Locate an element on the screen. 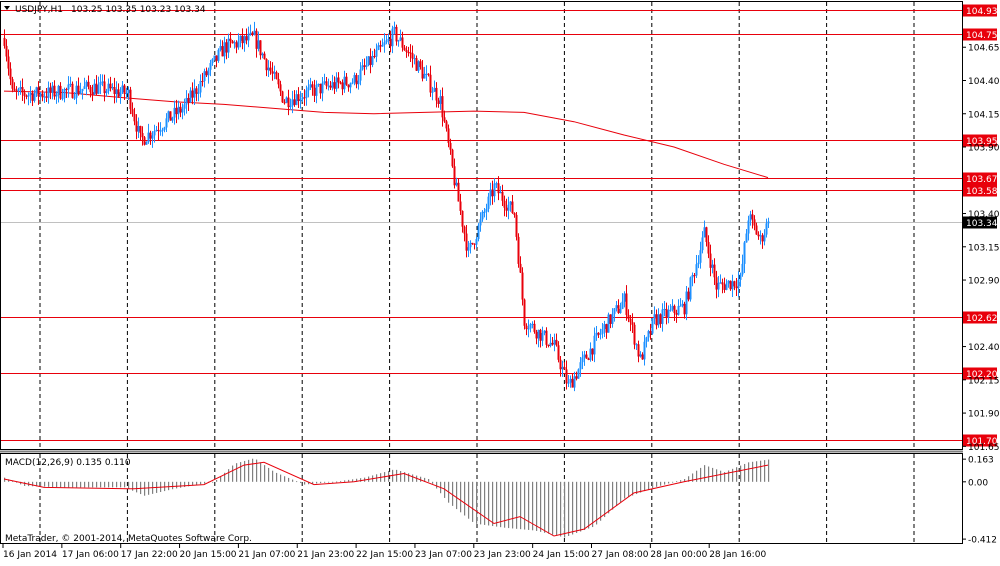  time-tick-label: 20 Jan 15:00 is located at coordinates (208, 555).